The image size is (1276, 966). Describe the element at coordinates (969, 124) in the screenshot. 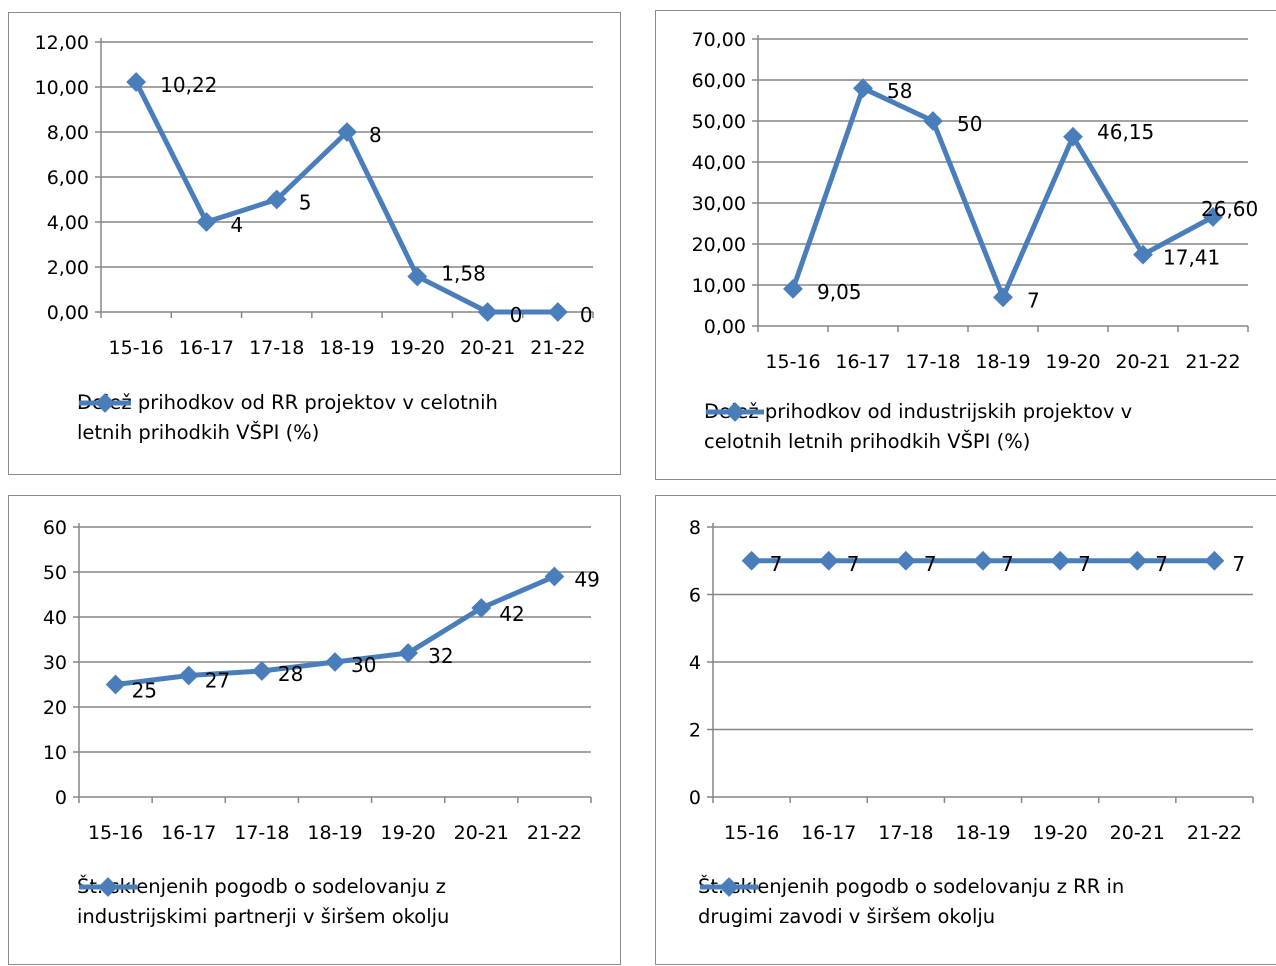

I see `data-label: 50` at that location.